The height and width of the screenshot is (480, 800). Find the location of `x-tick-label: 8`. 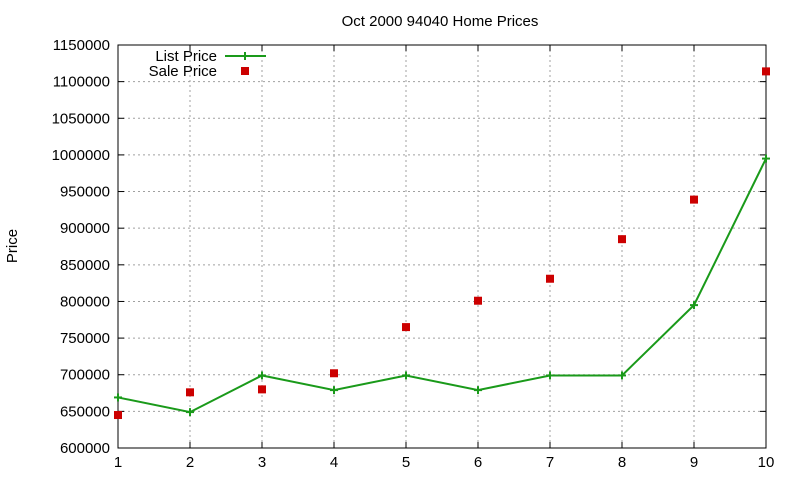

x-tick-label: 8 is located at coordinates (622, 462).